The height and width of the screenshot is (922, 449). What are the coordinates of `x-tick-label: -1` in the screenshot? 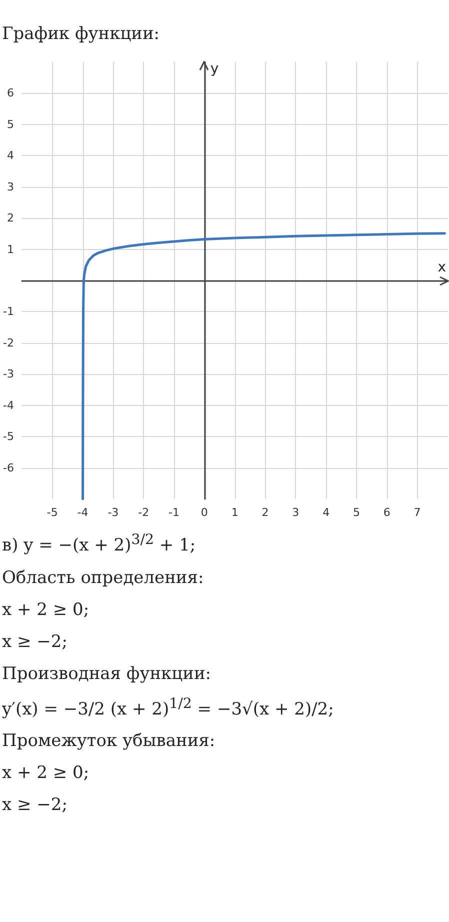 It's located at (174, 512).